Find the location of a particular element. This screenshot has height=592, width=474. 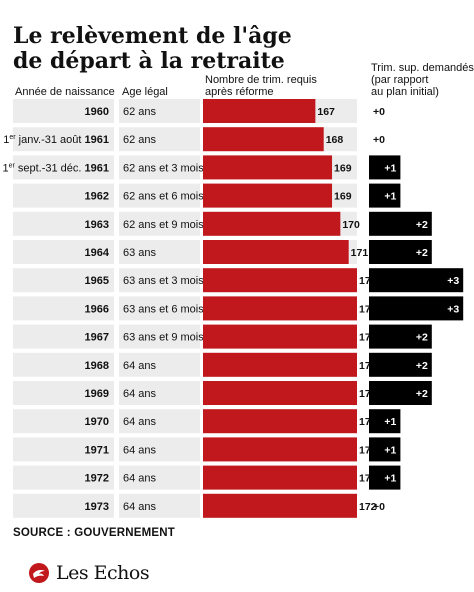

chart-title-line: de départ à la retraite is located at coordinates (149, 61).